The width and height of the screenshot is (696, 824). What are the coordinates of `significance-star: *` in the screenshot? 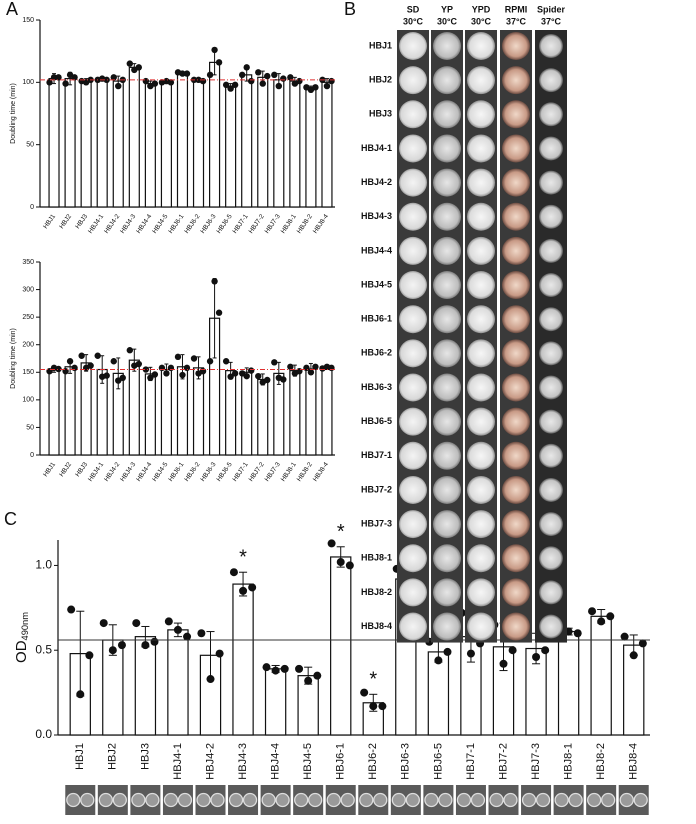 It's located at (243, 557).